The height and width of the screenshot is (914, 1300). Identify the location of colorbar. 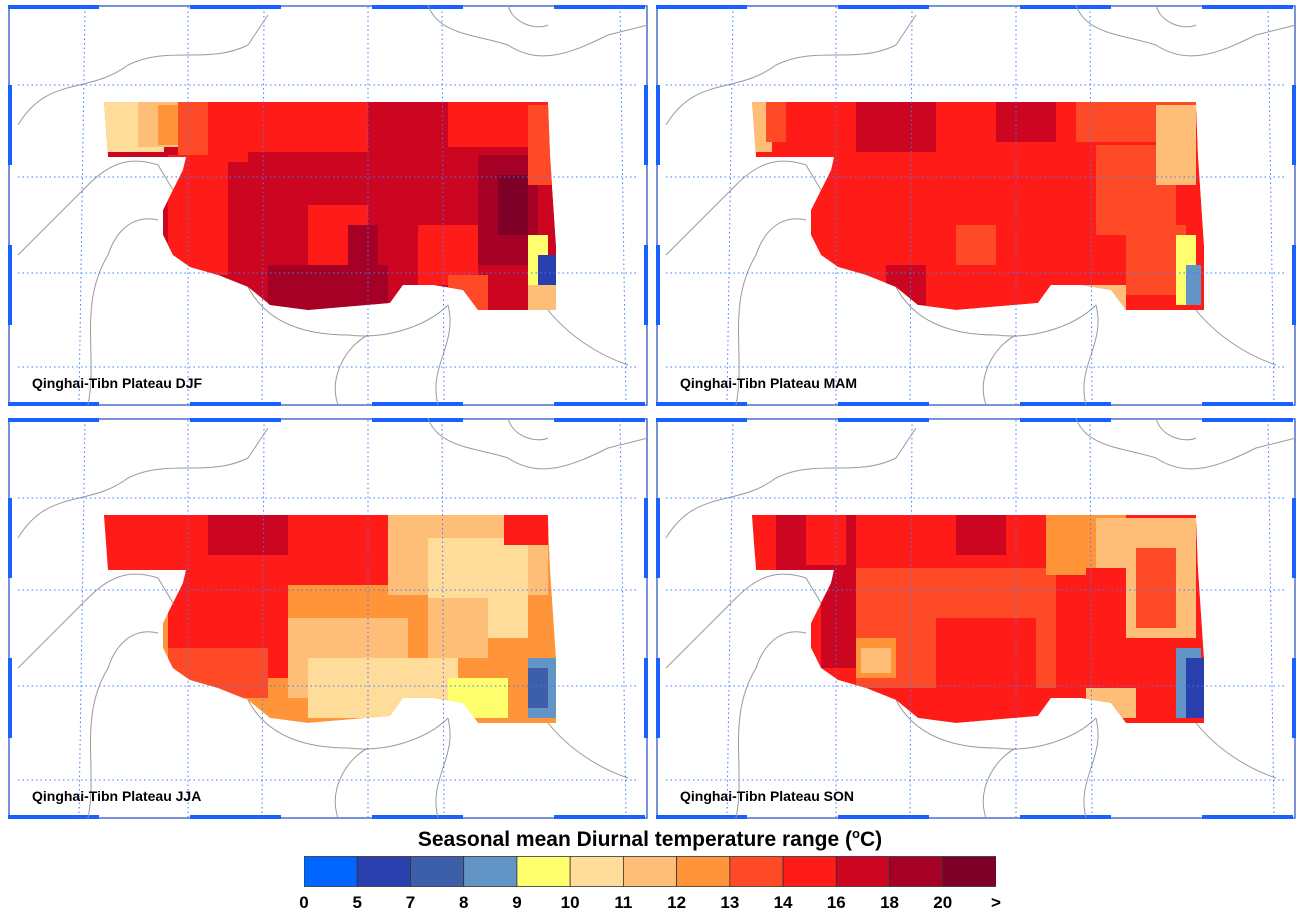
(650, 871).